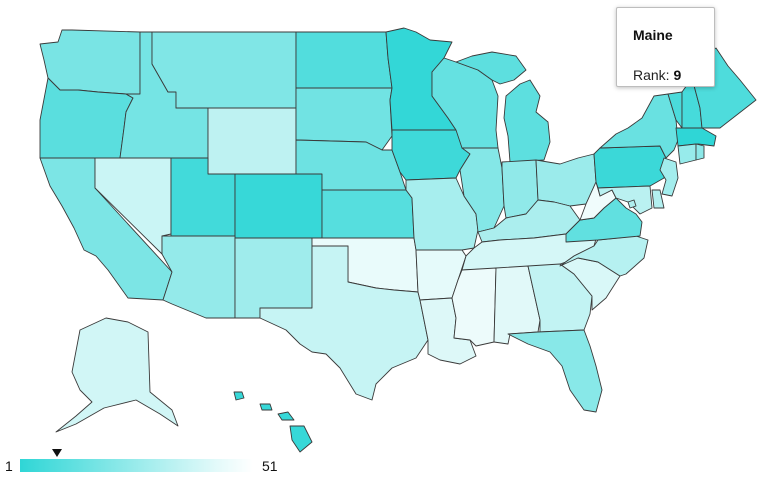 Image resolution: width=770 pixels, height=481 pixels. Describe the element at coordinates (677, 75) in the screenshot. I see `tooltip-rank-value: 9` at that location.